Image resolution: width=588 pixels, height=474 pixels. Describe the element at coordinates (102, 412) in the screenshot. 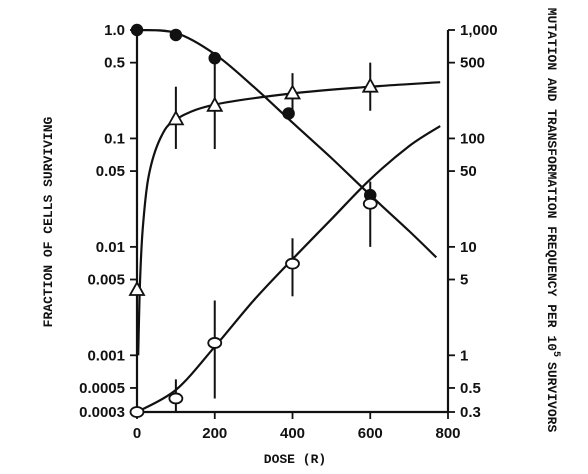

I see `y-left-tick-label: 0.0003` at that location.